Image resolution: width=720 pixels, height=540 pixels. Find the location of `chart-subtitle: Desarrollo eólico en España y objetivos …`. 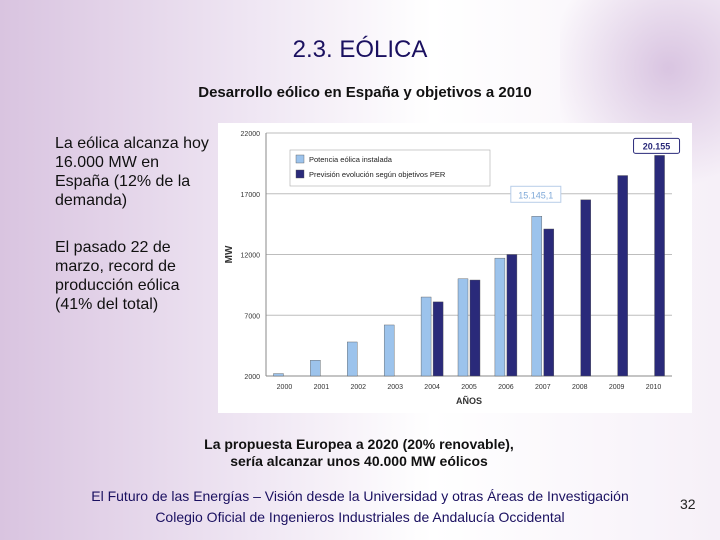

chart-subtitle: Desarrollo eólico en España y objetivos … is located at coordinates (365, 92).